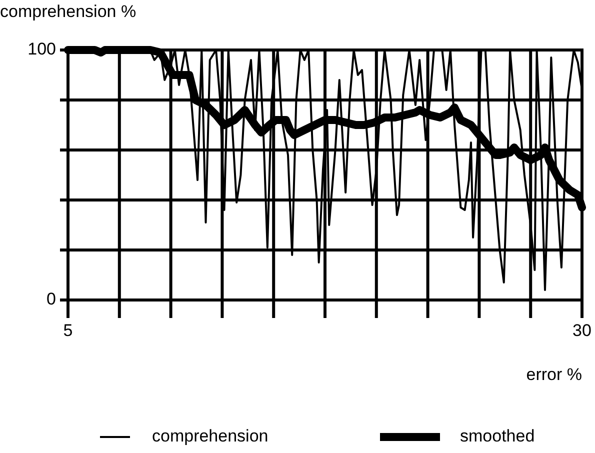 This screenshot has width=595, height=453. What do you see at coordinates (42, 48) in the screenshot?
I see `y-tick-label: 100` at bounding box center [42, 48].